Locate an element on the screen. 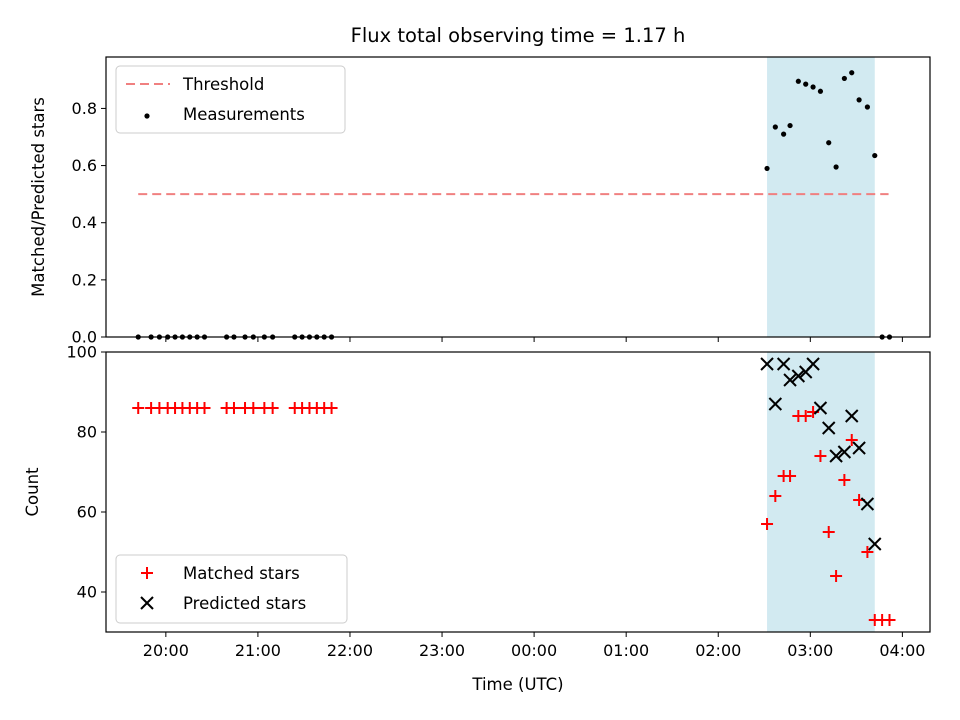 This screenshot has height=720, width=960. x-tick-label: 21:00 is located at coordinates (258, 650).